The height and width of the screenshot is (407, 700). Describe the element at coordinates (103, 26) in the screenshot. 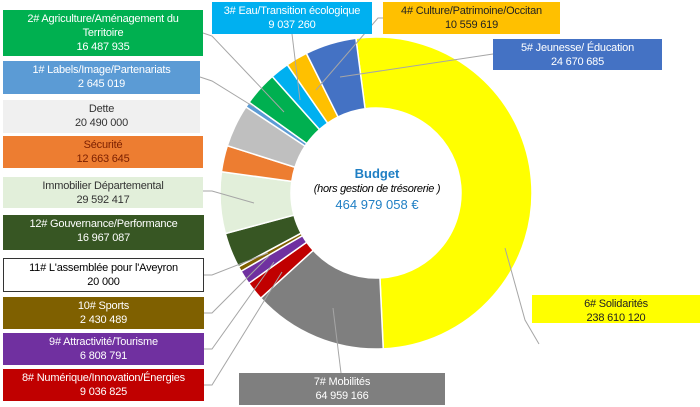

I see `slice-label-name: 2# Agriculture/Aménagement du Territoire` at that location.